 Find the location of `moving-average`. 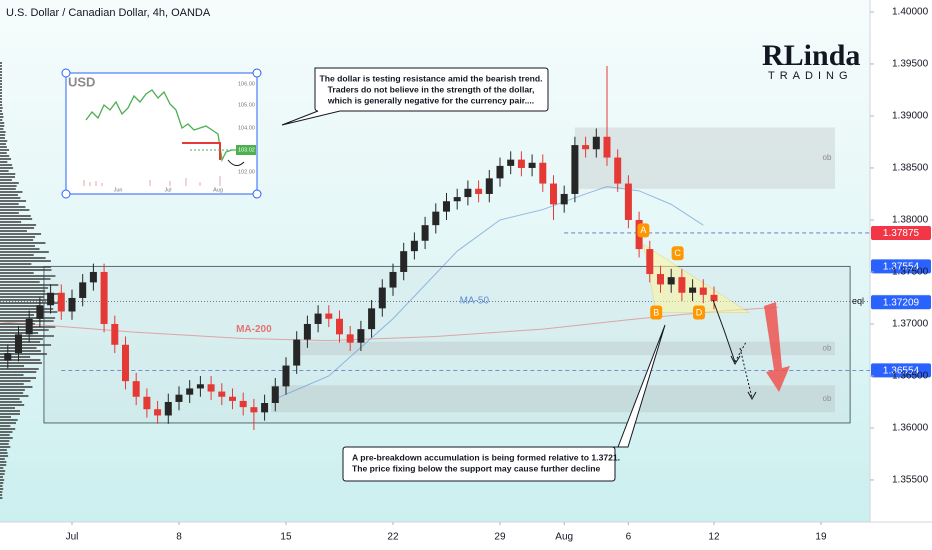

moving-average is located at coordinates (390, 324).